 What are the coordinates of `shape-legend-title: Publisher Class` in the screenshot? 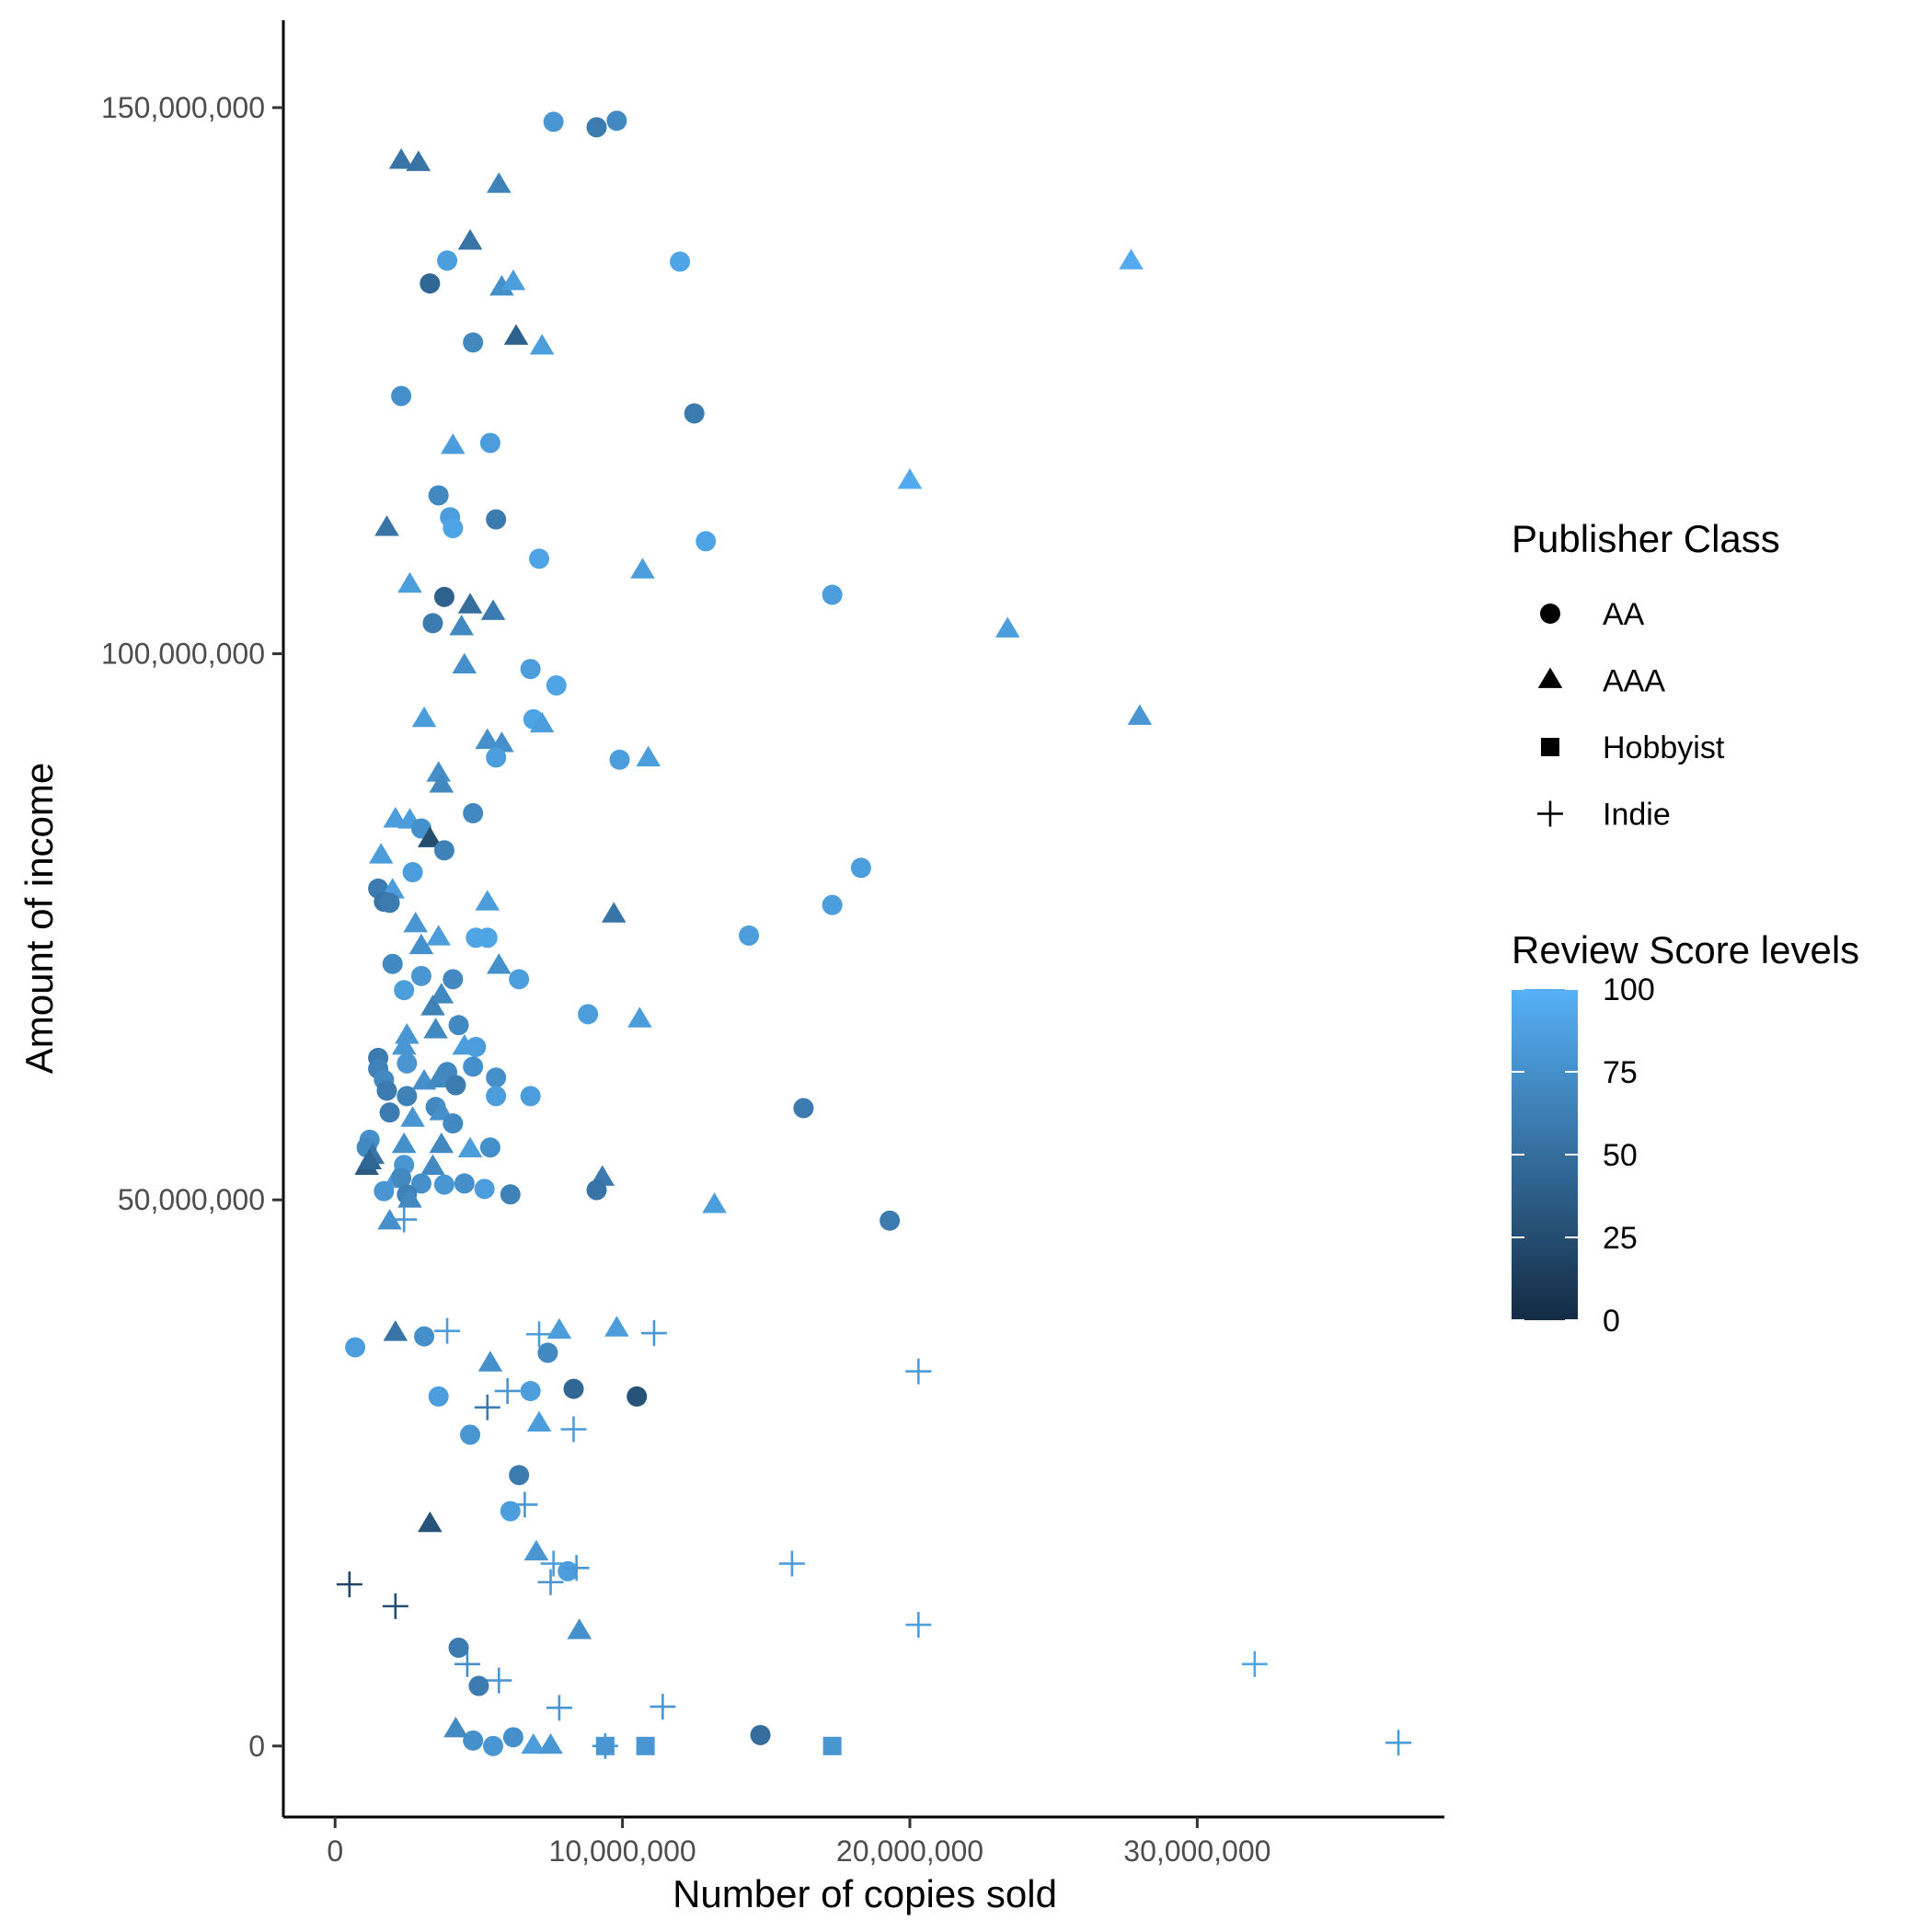 It's located at (1646, 538).